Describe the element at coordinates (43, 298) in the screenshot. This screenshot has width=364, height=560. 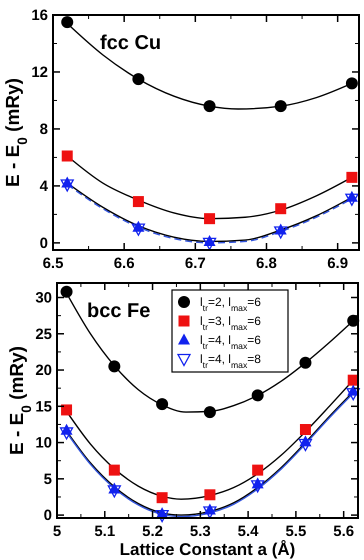
I see `y-tick-label: 30` at that location.